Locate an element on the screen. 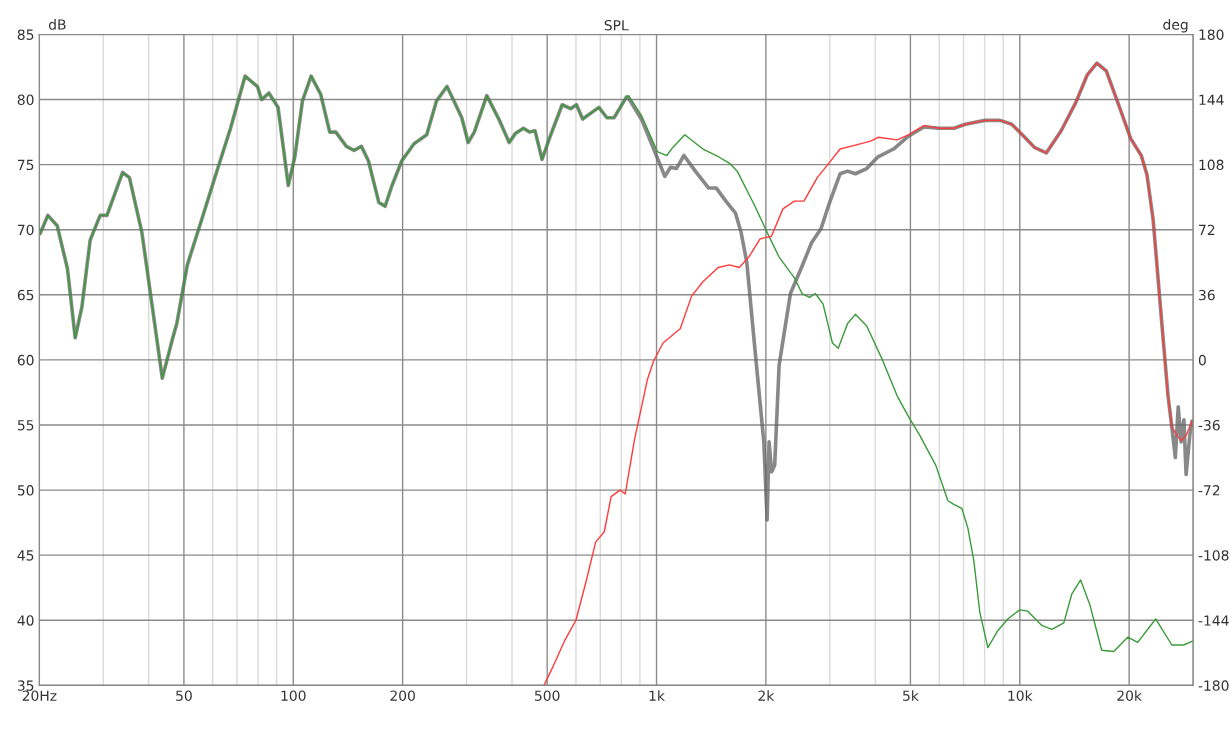 The width and height of the screenshot is (1230, 733). y2-tick-label: 72 is located at coordinates (1207, 229).